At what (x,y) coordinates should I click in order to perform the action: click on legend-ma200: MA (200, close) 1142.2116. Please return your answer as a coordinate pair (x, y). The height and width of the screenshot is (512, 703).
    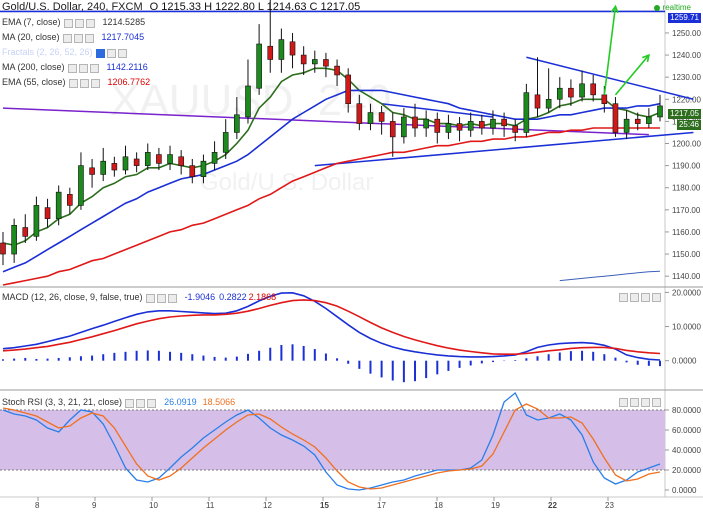
    Looking at the image, I should click on (75, 67).